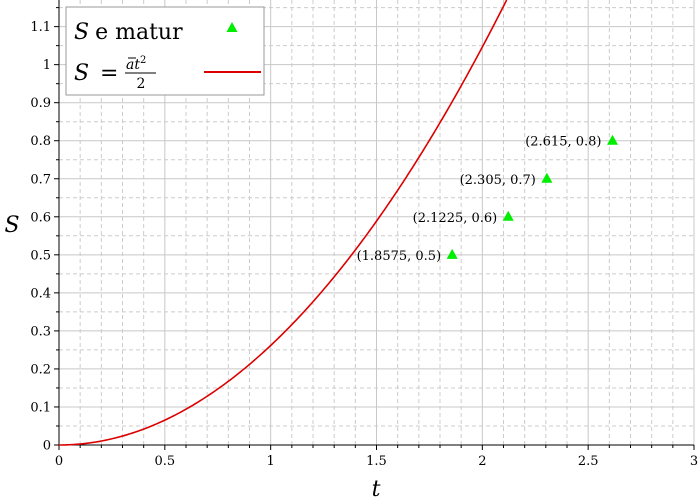  I want to click on y-tick-label: 0.4, so click(40, 293).